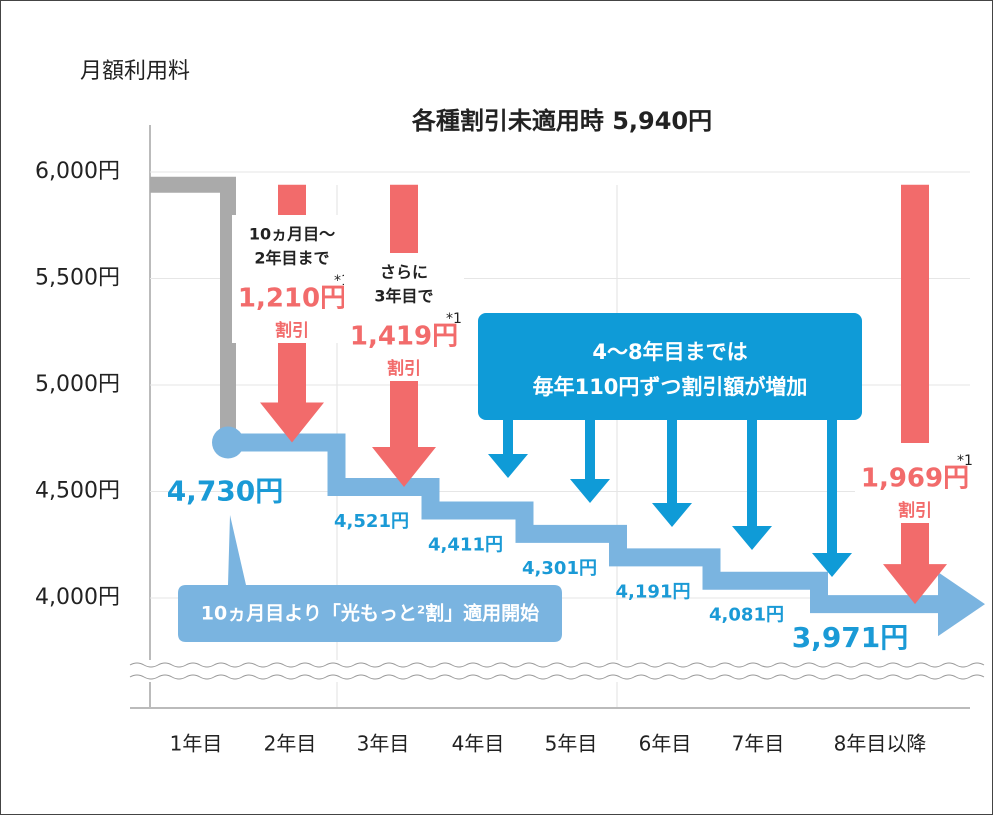 The width and height of the screenshot is (993, 815). Describe the element at coordinates (571, 744) in the screenshot. I see `x-tick-label: 5年目` at that location.